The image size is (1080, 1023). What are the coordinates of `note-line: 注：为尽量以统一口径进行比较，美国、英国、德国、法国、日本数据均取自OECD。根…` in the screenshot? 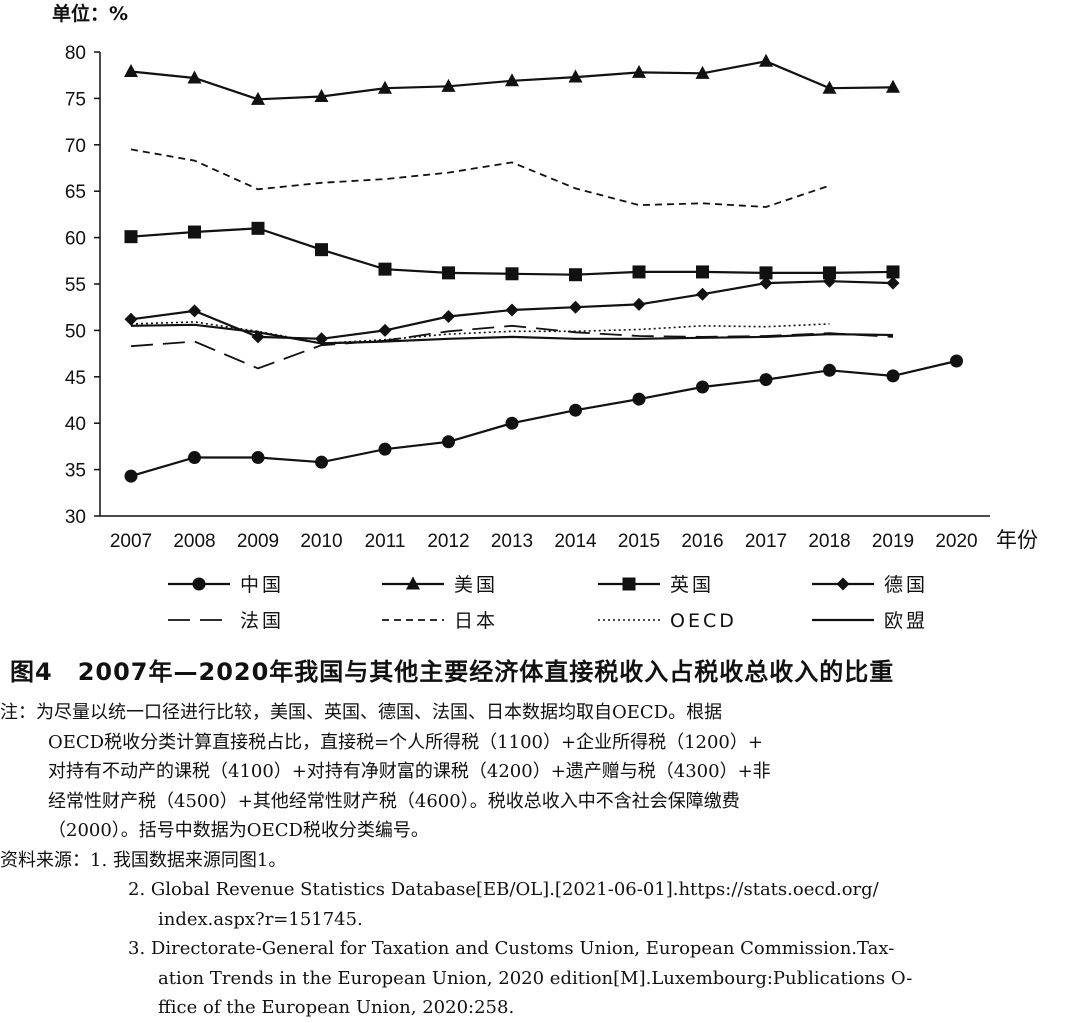 It's located at (361, 712).